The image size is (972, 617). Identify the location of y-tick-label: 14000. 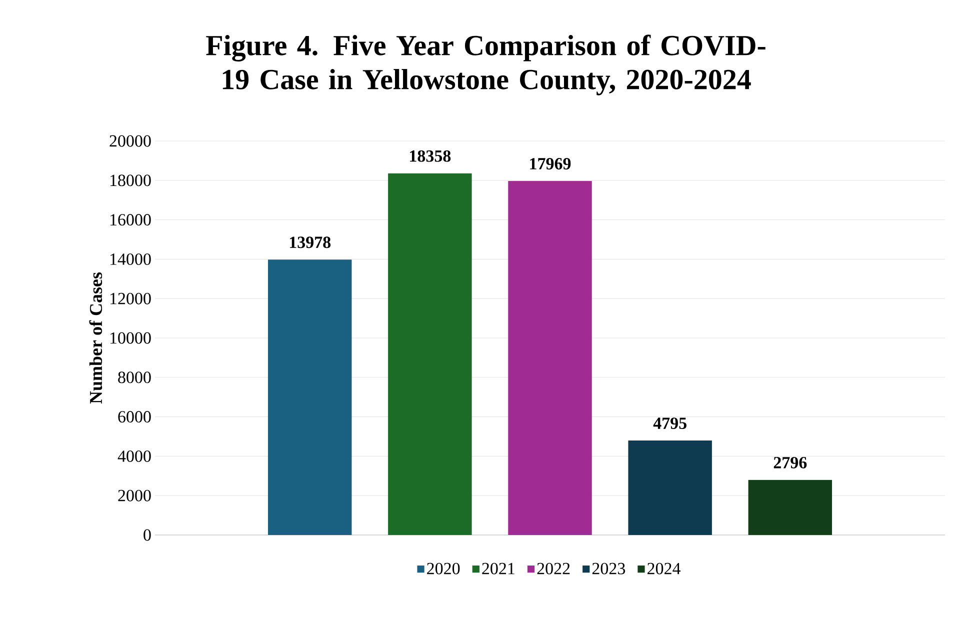
(130, 259).